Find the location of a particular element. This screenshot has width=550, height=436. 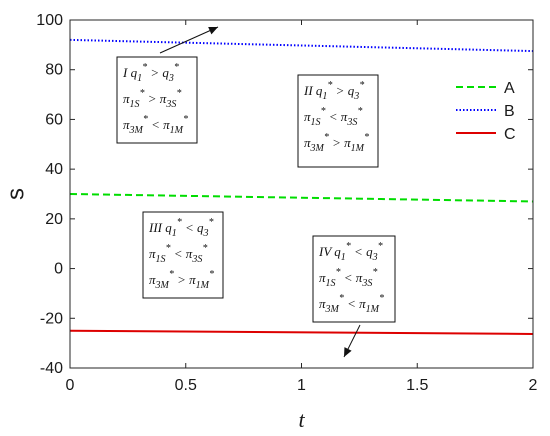

x-tick-label: 1.5 is located at coordinates (417, 385).